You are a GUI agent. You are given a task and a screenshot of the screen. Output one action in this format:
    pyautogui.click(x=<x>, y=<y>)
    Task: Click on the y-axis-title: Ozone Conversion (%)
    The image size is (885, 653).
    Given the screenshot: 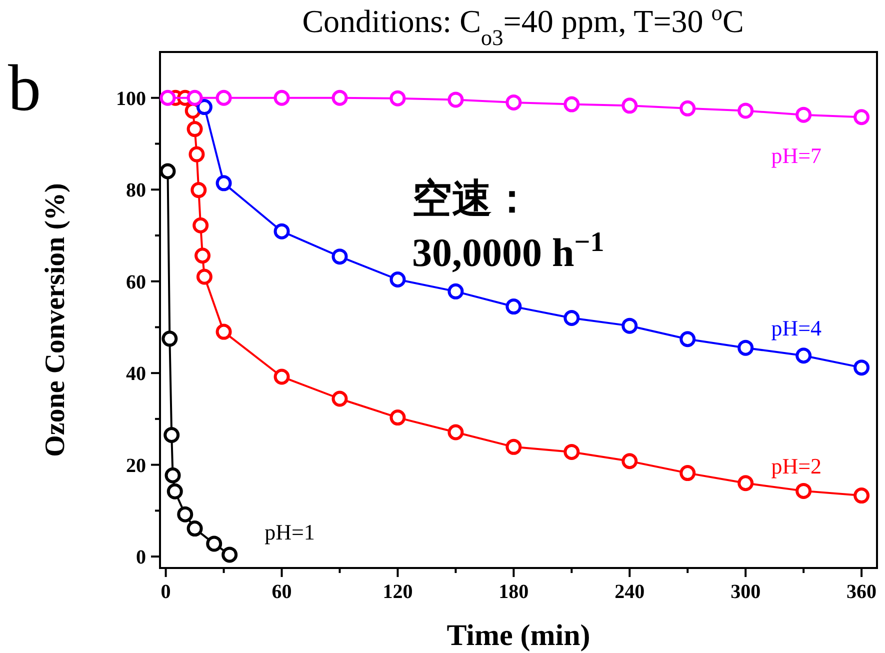 What is the action you would take?
    pyautogui.click(x=55, y=320)
    